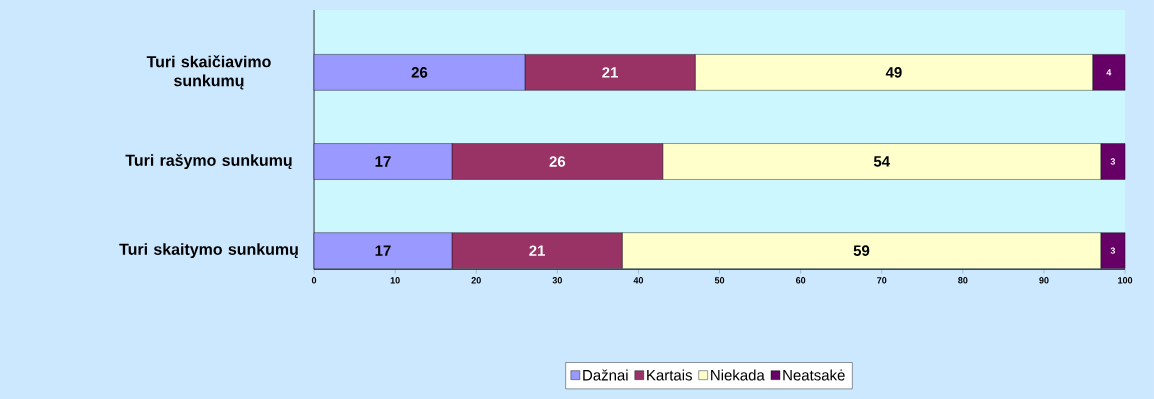 The width and height of the screenshot is (1154, 399). Describe the element at coordinates (814, 375) in the screenshot. I see `legend-label: Neatsakė` at that location.